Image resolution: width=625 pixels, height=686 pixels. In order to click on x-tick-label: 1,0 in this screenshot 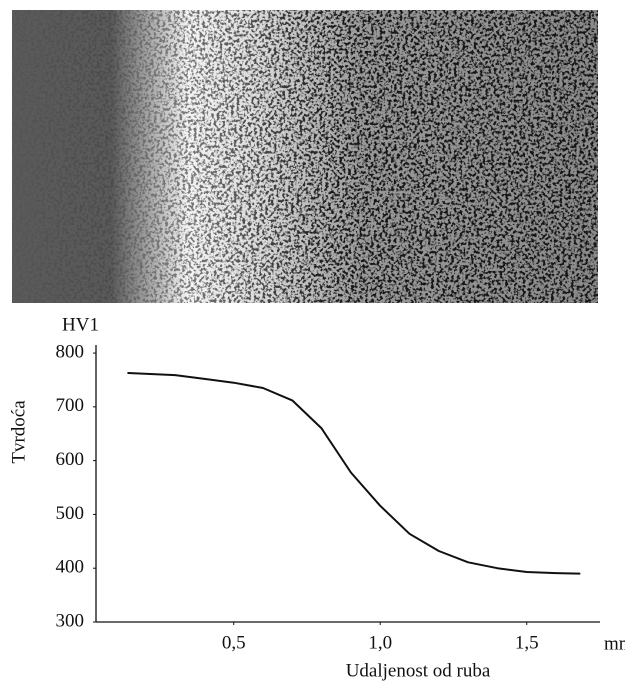, I will do `click(380, 642)`.